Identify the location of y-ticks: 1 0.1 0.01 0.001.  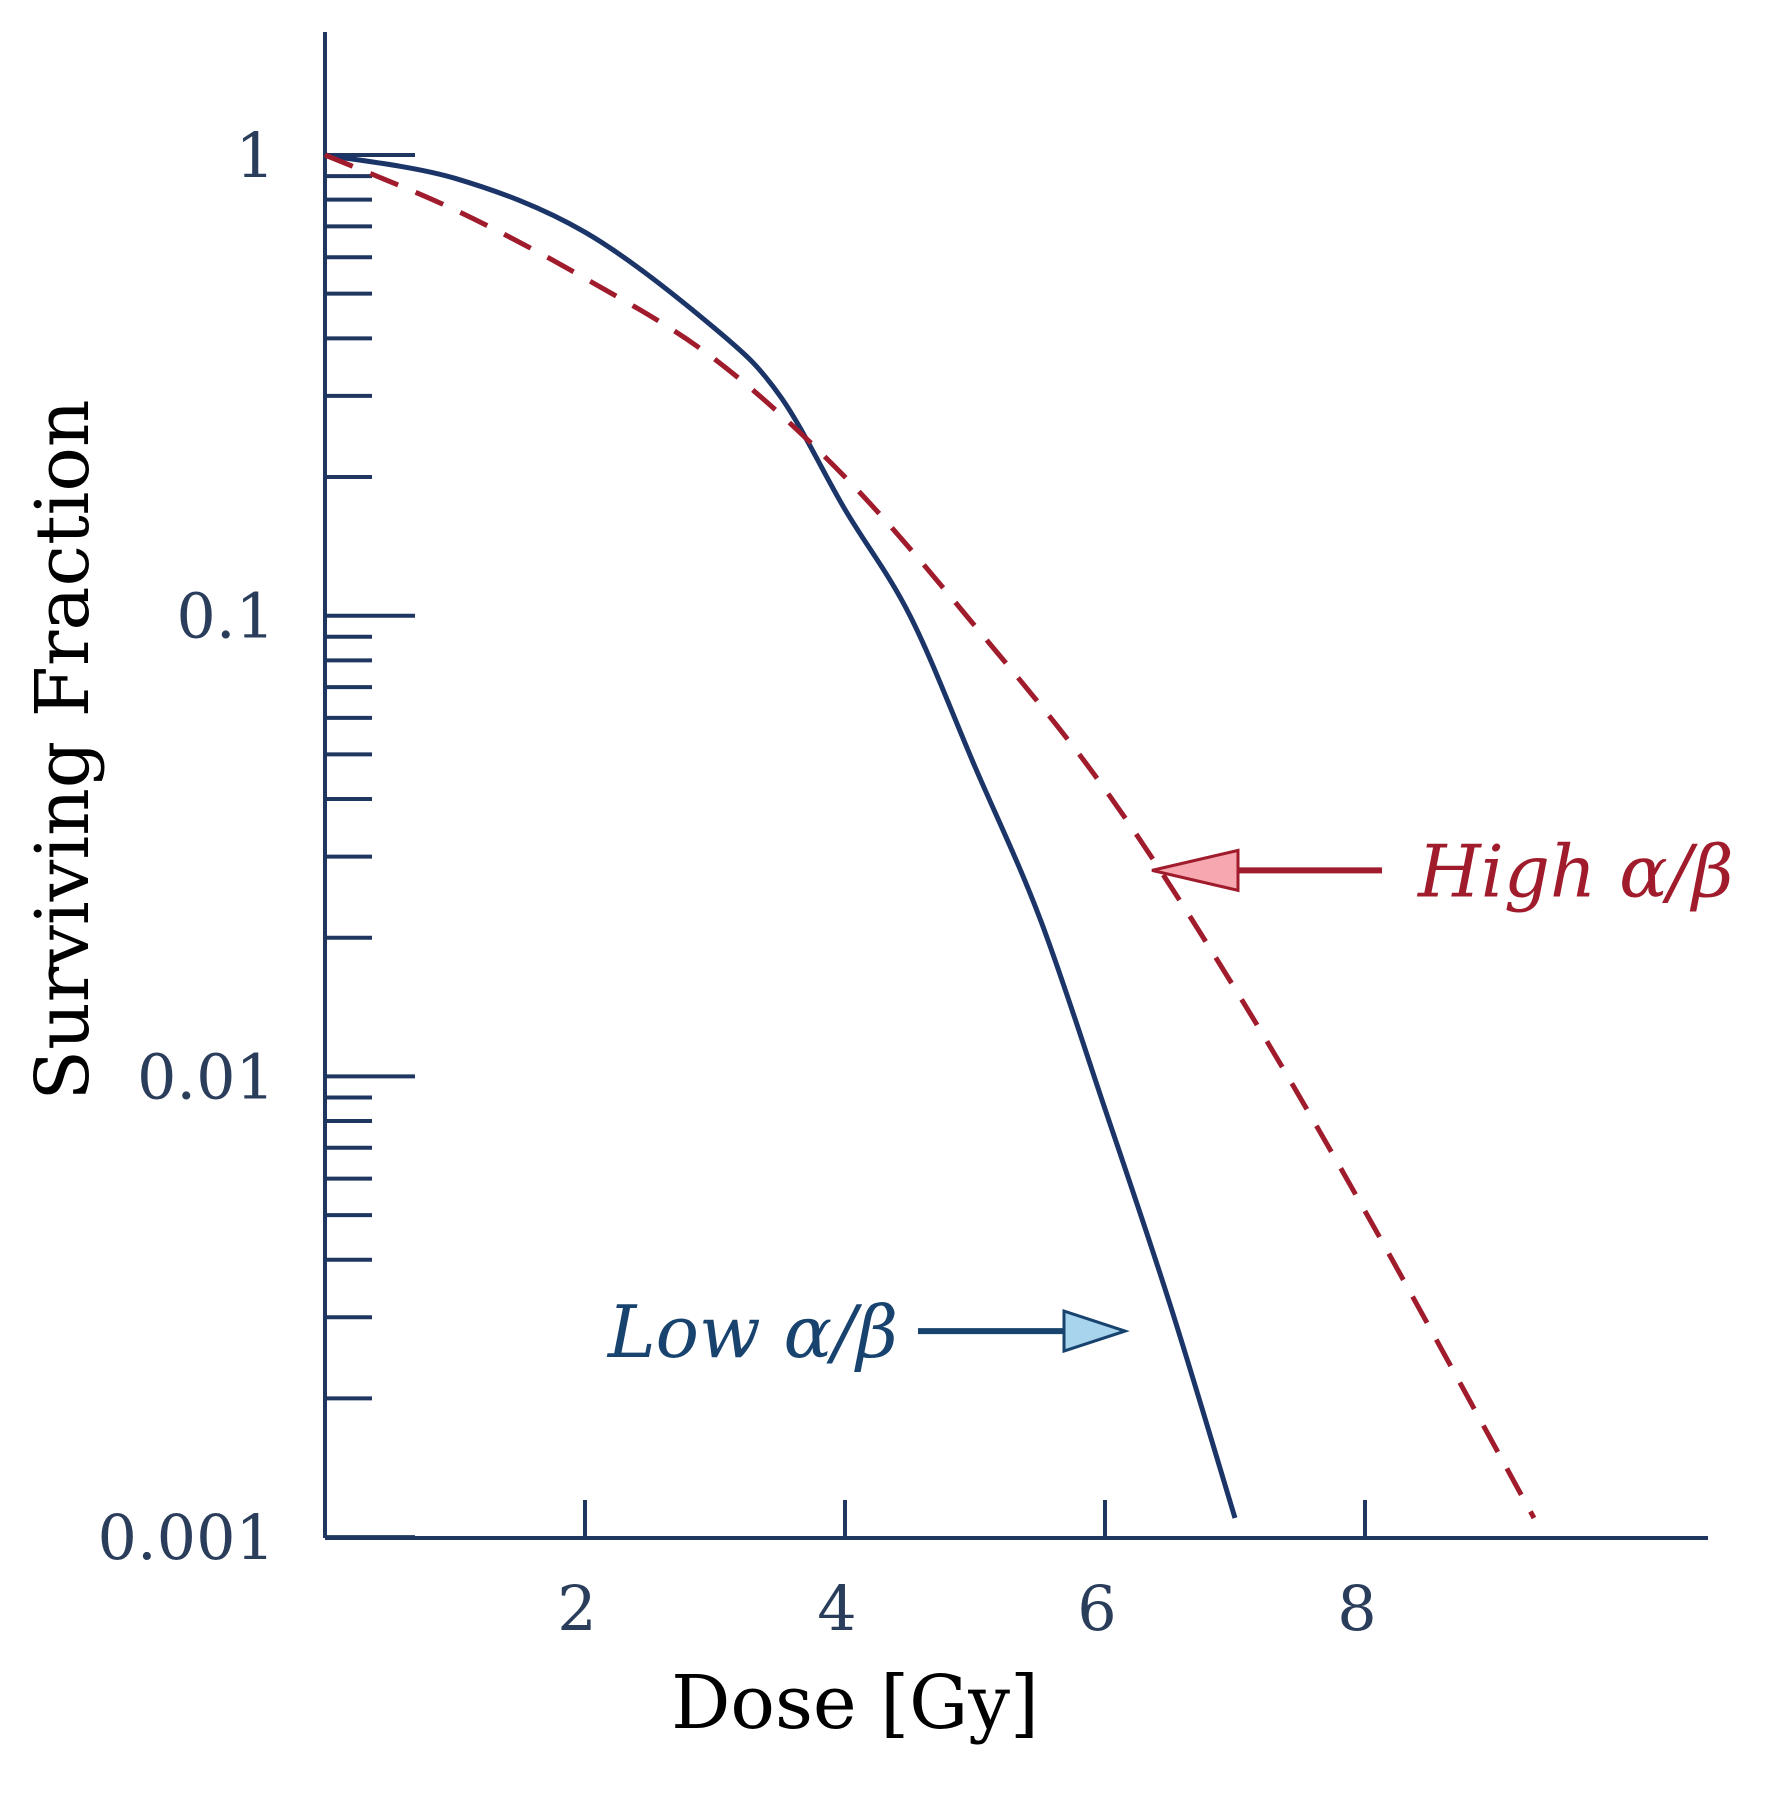
(256, 846).